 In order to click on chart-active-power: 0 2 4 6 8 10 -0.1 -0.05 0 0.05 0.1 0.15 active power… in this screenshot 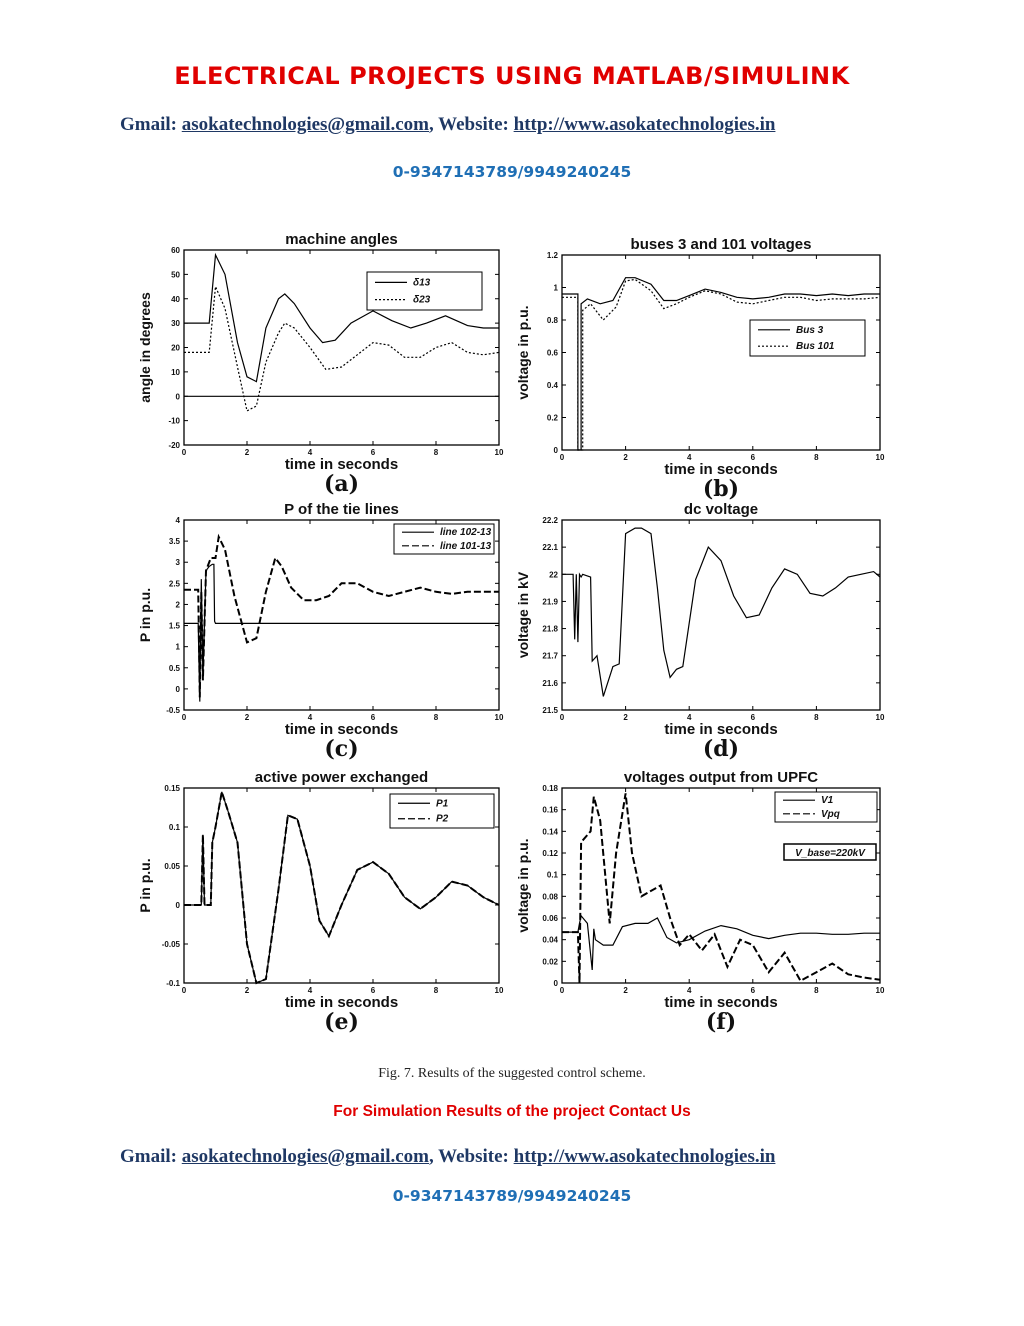, I will do `click(320, 902)`.